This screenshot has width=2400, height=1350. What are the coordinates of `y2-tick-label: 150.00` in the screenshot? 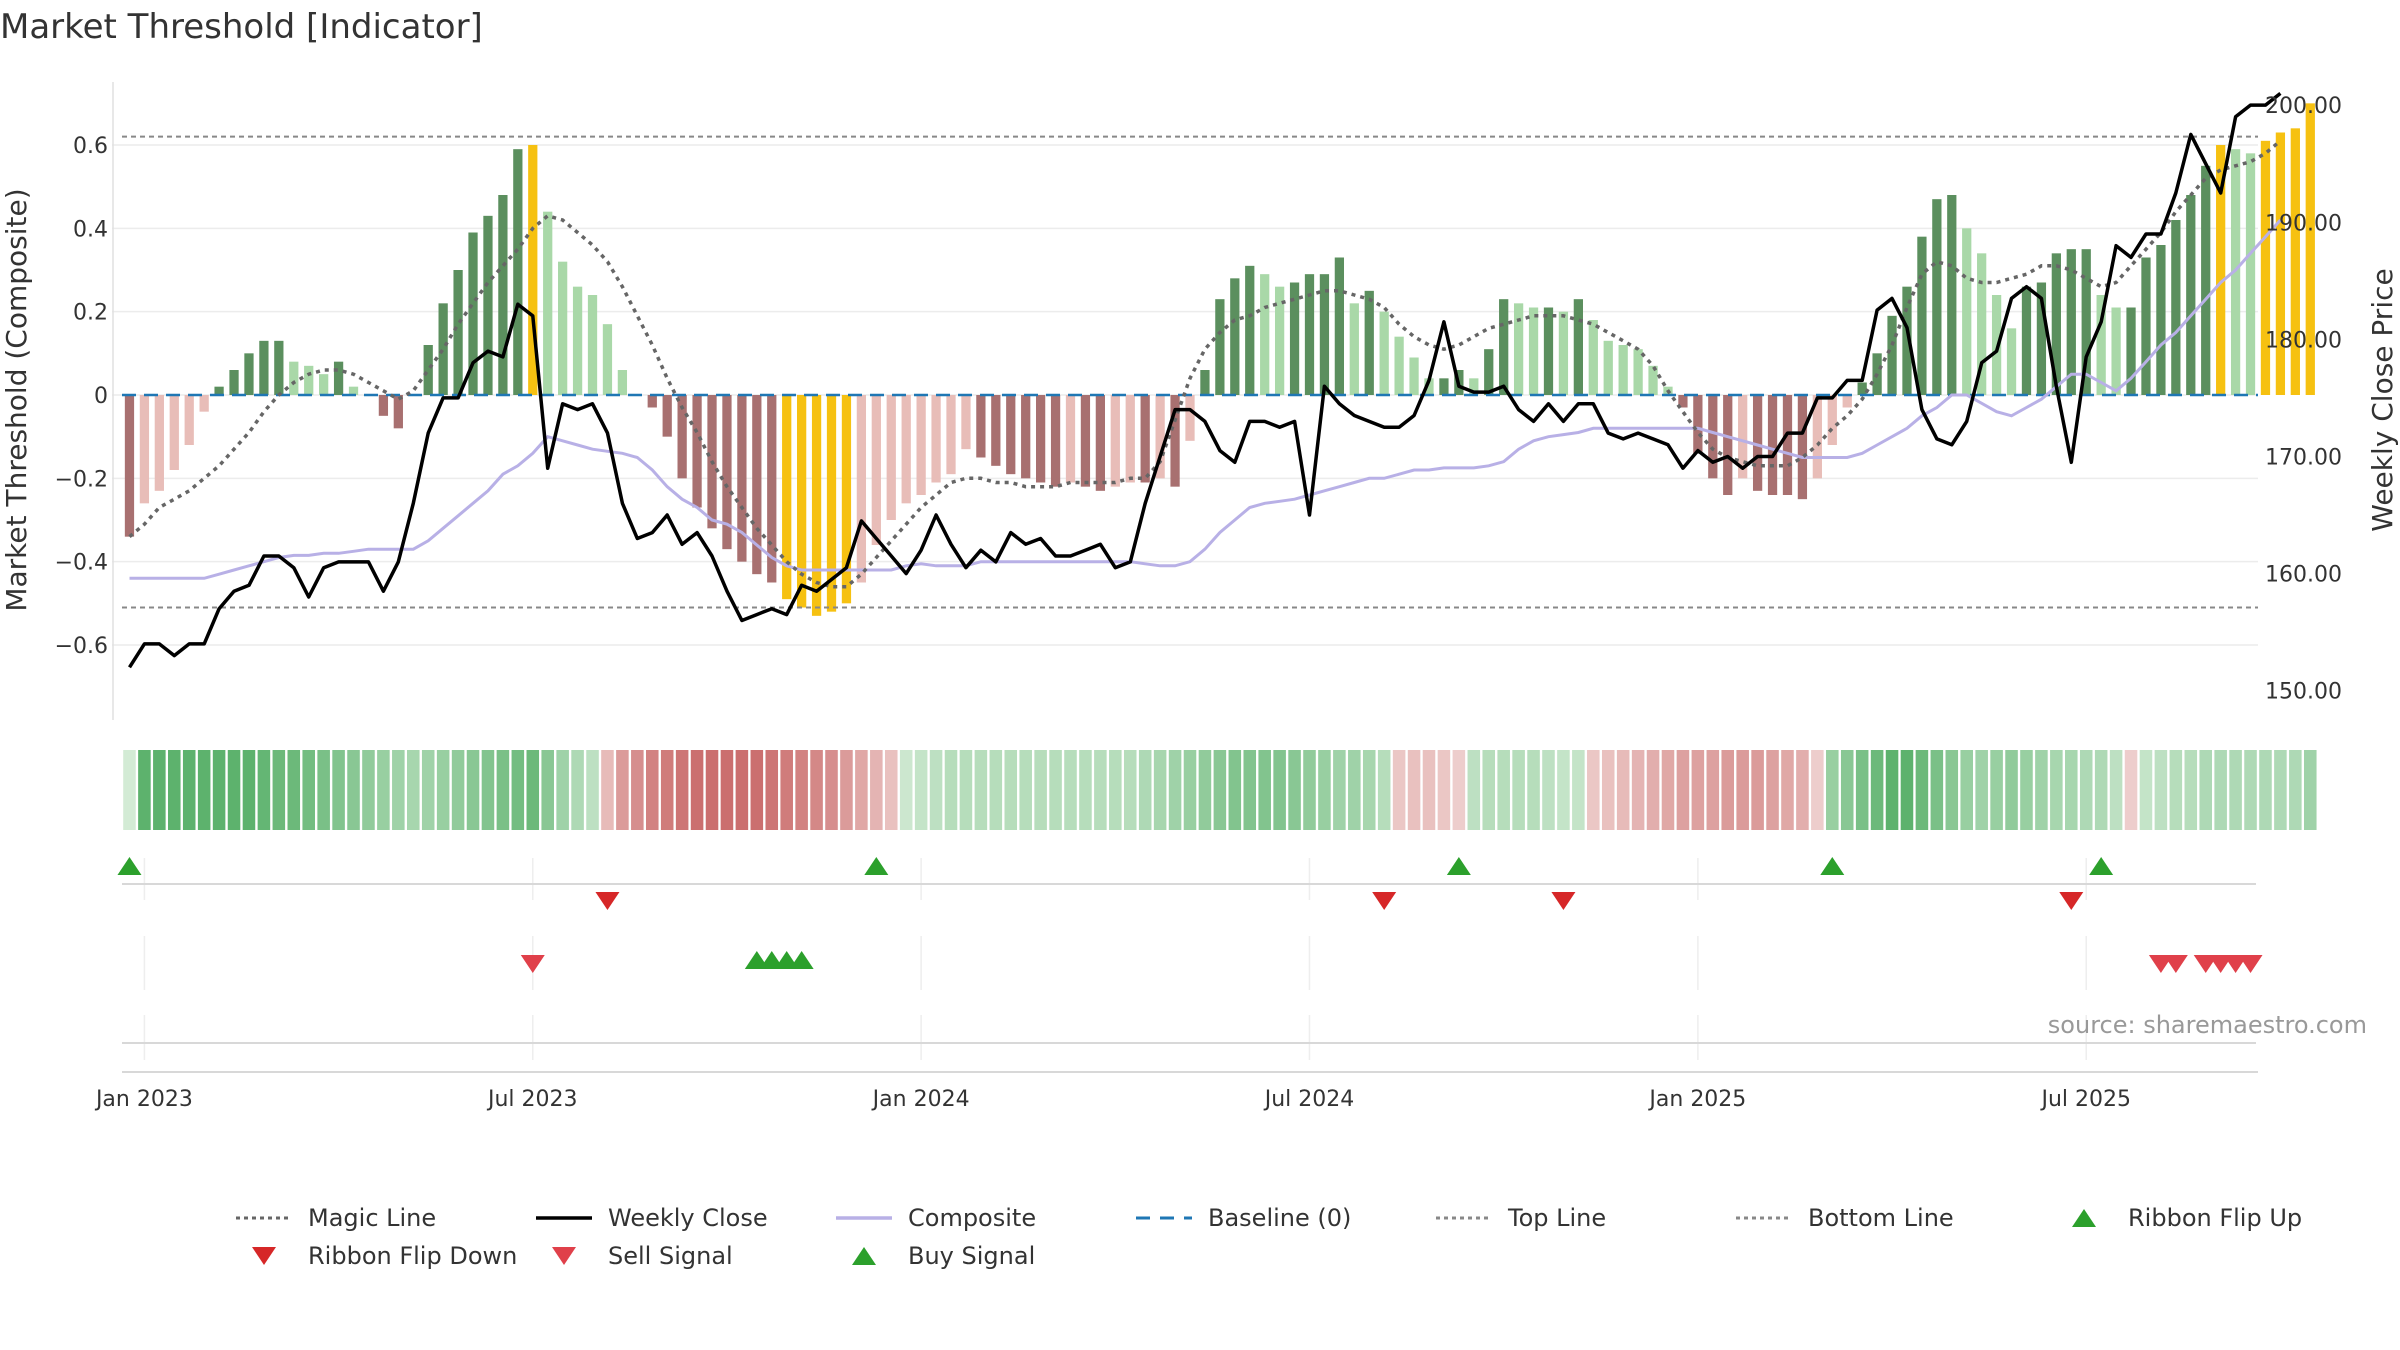 It's located at (2303, 692).